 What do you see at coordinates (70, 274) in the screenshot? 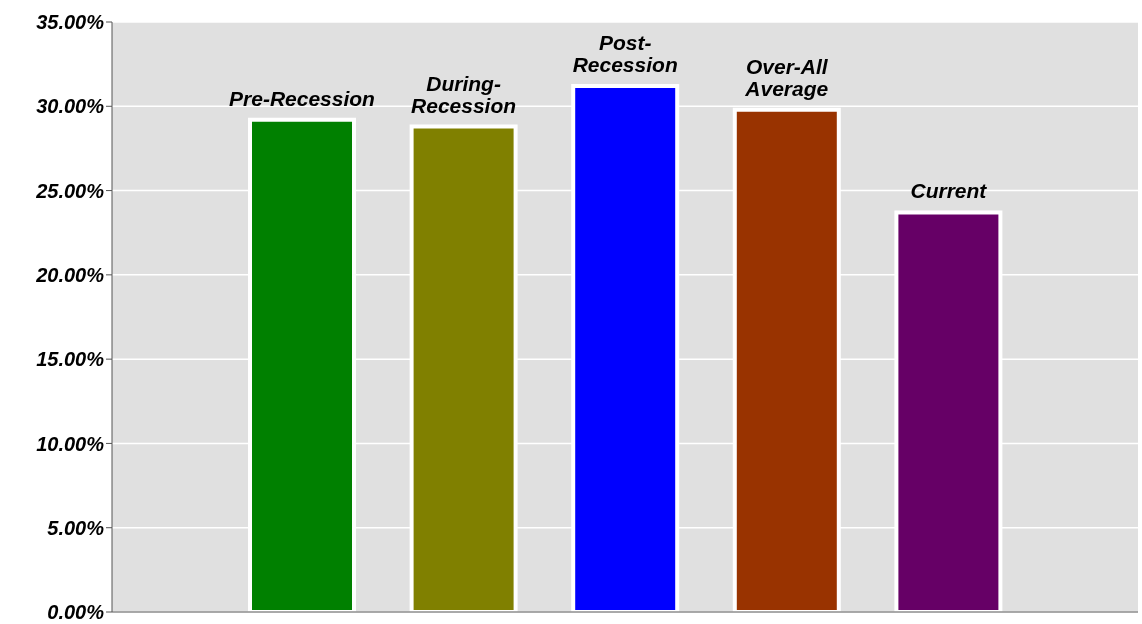
I see `y-tick-label: 20.00%` at bounding box center [70, 274].